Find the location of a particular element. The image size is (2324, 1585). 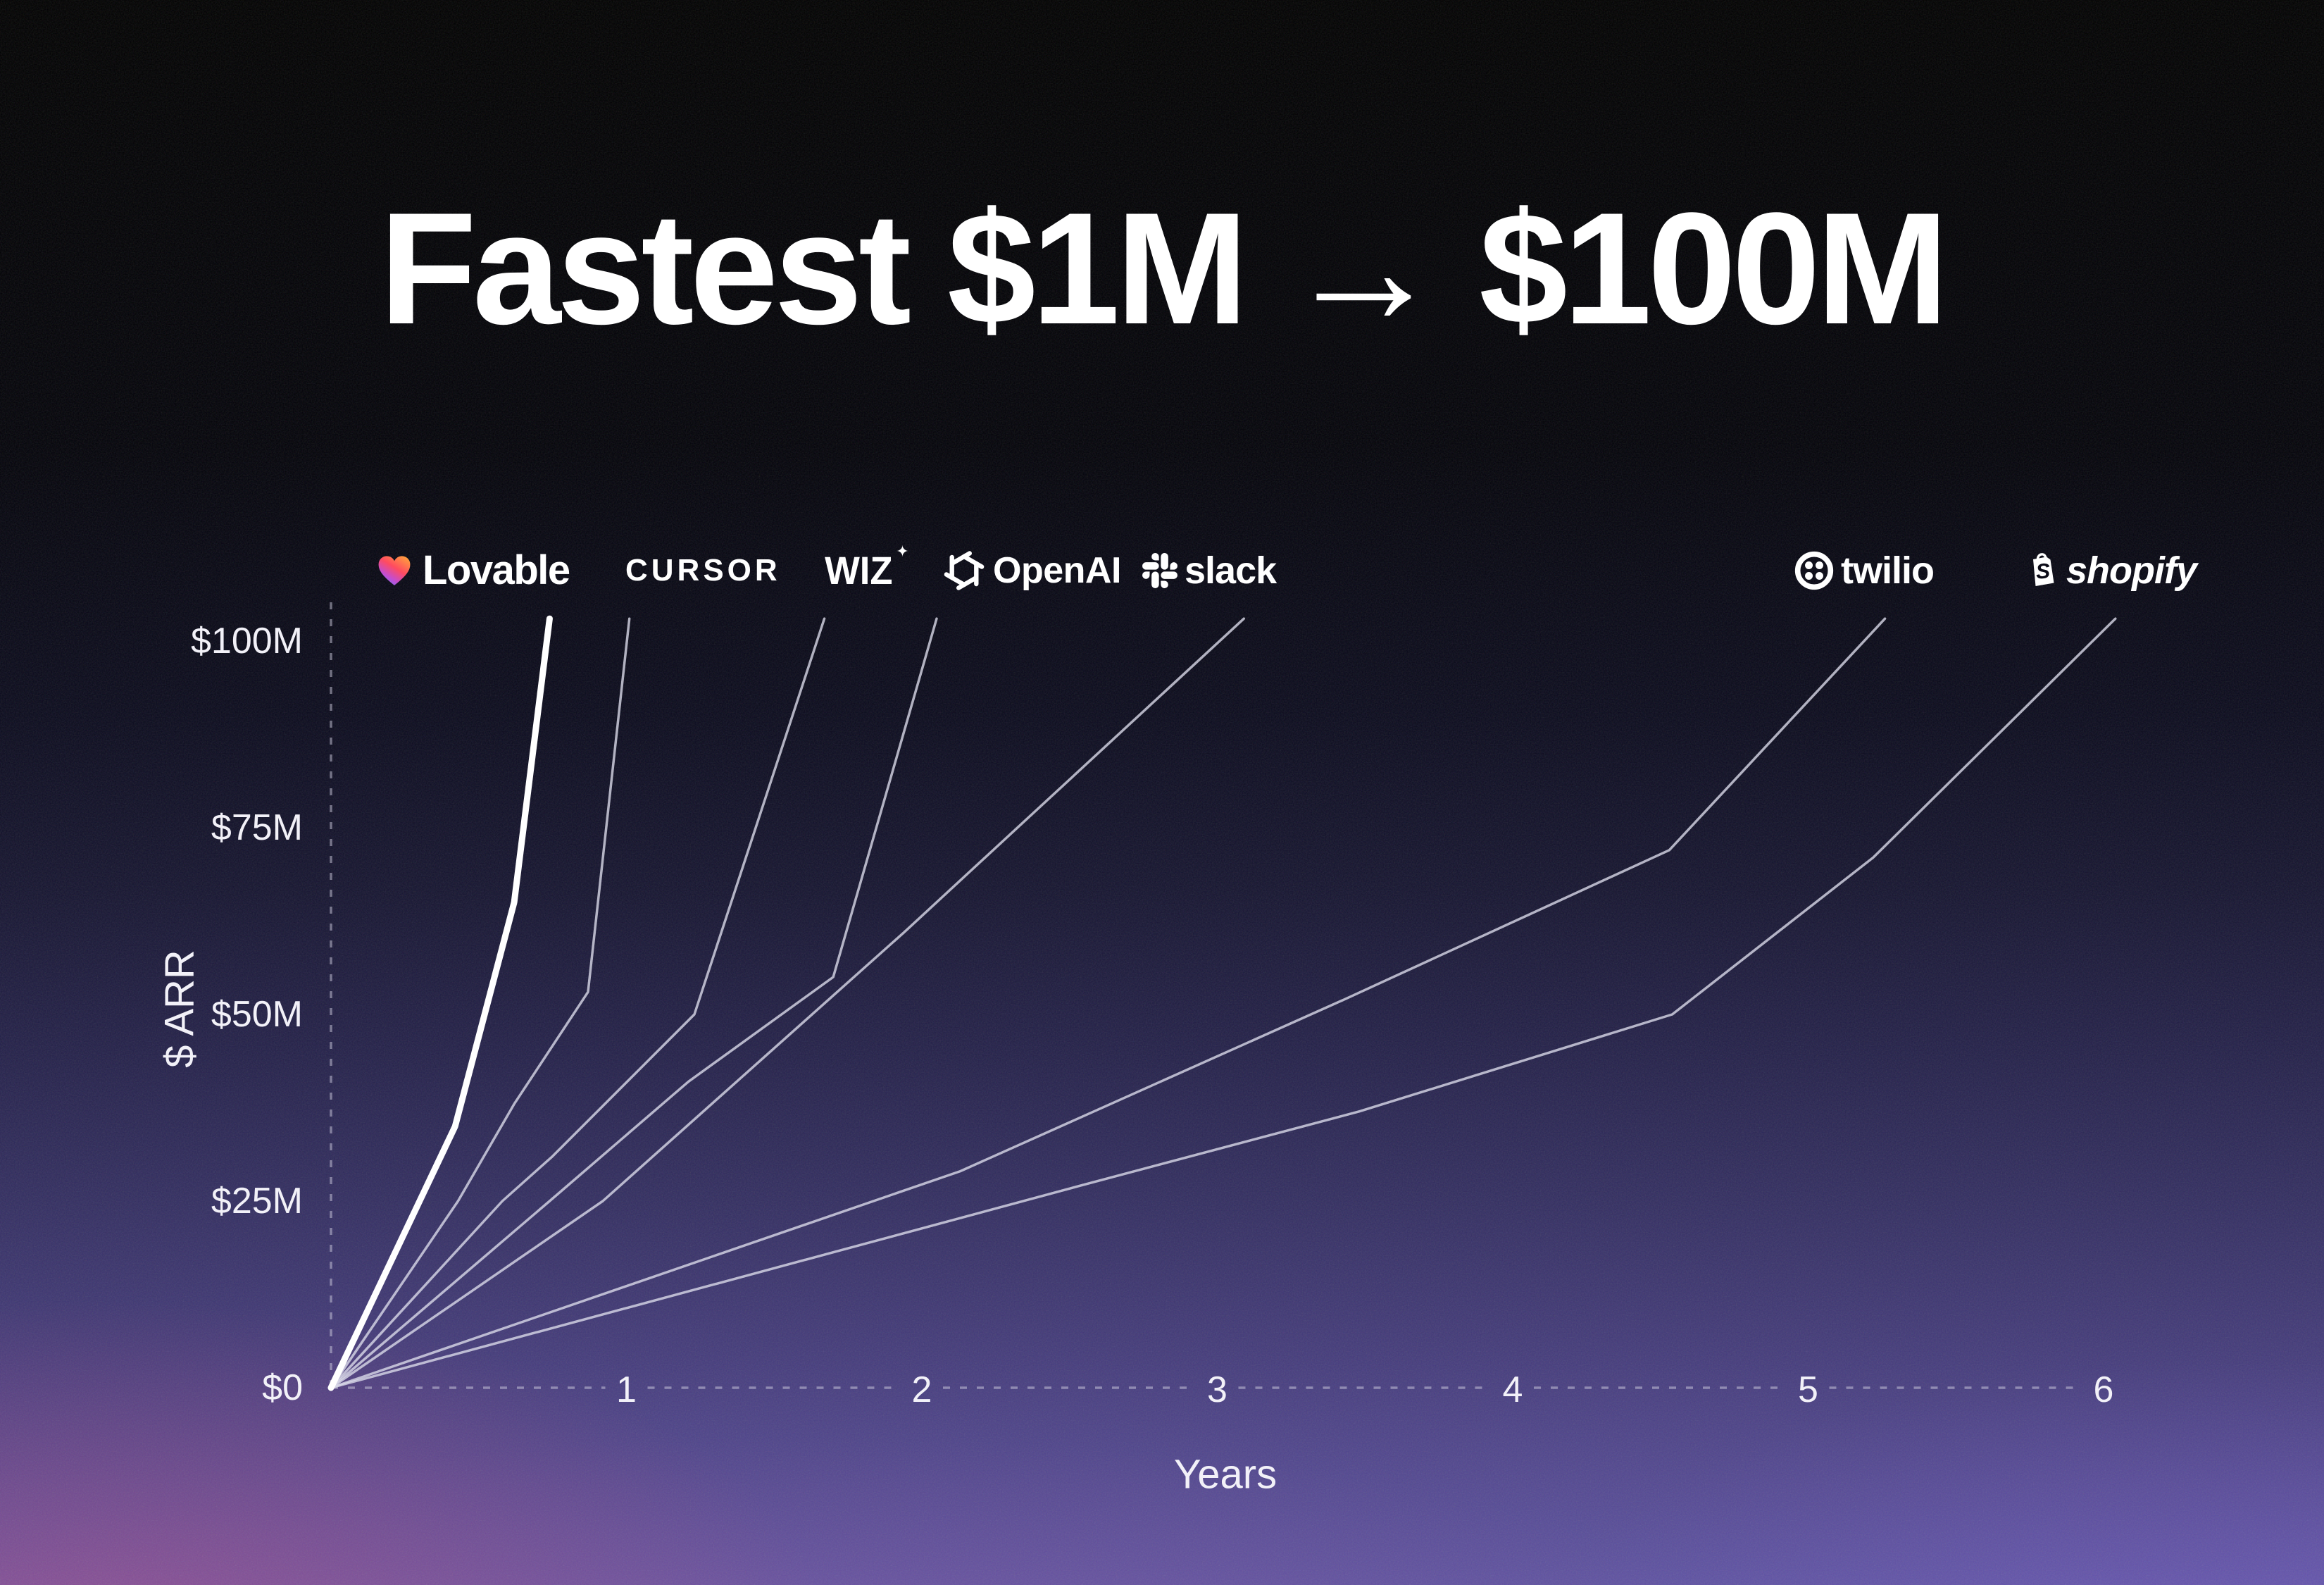

openai-wordmark: OpenAI is located at coordinates (1057, 570).